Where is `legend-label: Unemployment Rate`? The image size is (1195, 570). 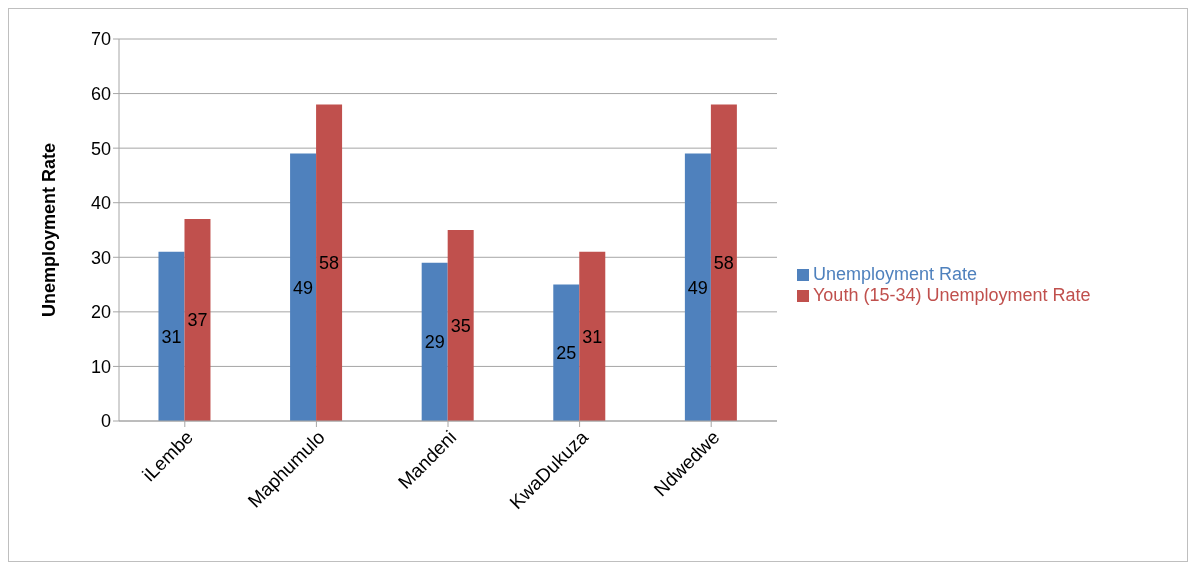
legend-label: Unemployment Rate is located at coordinates (895, 274).